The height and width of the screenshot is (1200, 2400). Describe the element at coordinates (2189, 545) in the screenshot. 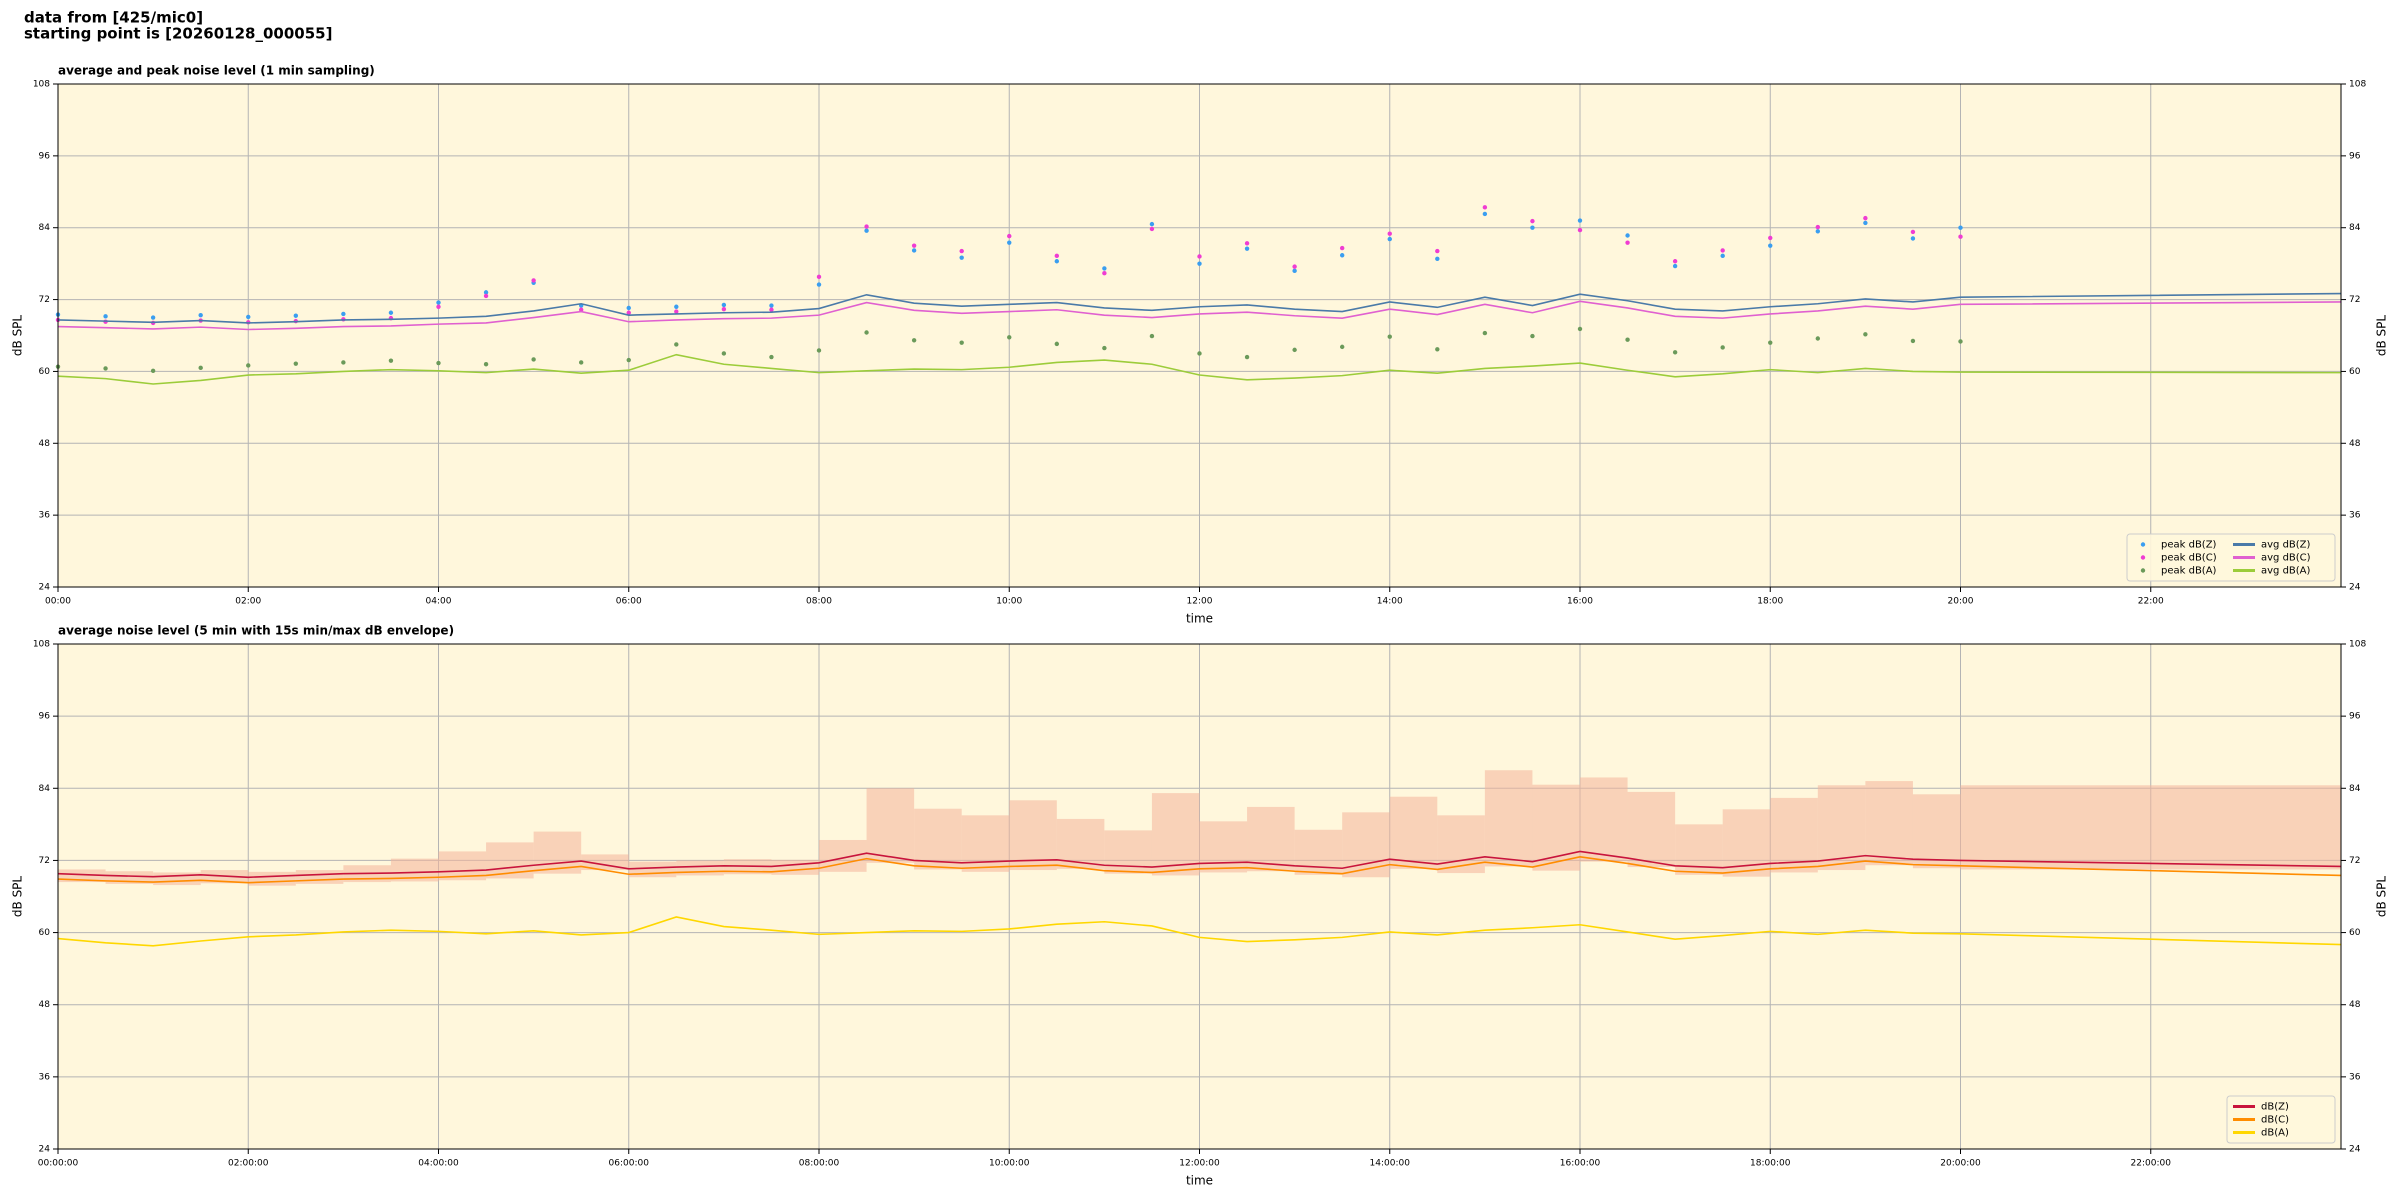

I see `legend-label: peak dB(Z)` at that location.